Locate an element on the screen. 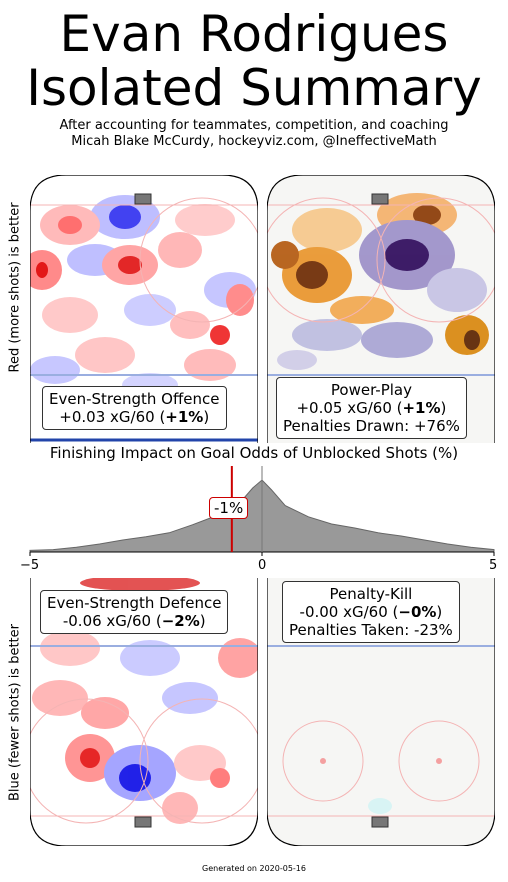  finishing-density-chart is located at coordinates (262, 511).